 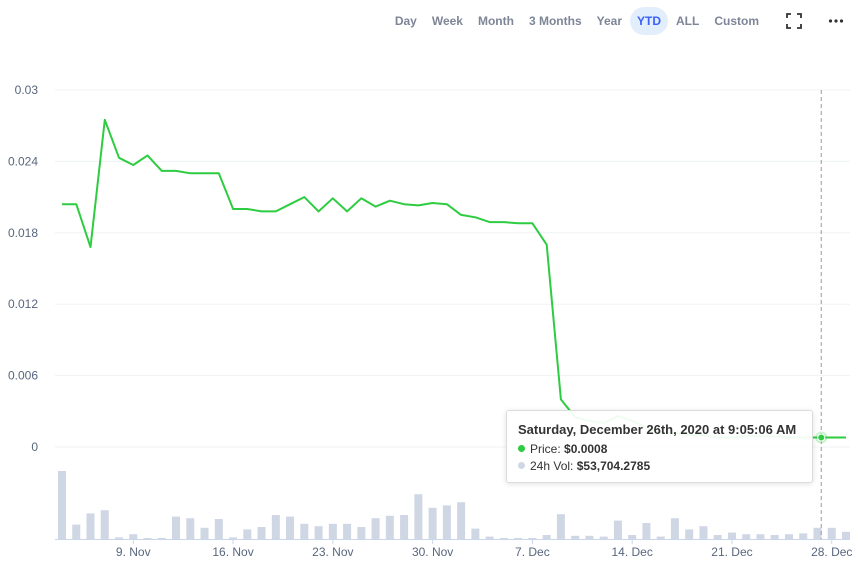 I want to click on tooltip-volume-label: 24h Vol:, so click(x=552, y=466).